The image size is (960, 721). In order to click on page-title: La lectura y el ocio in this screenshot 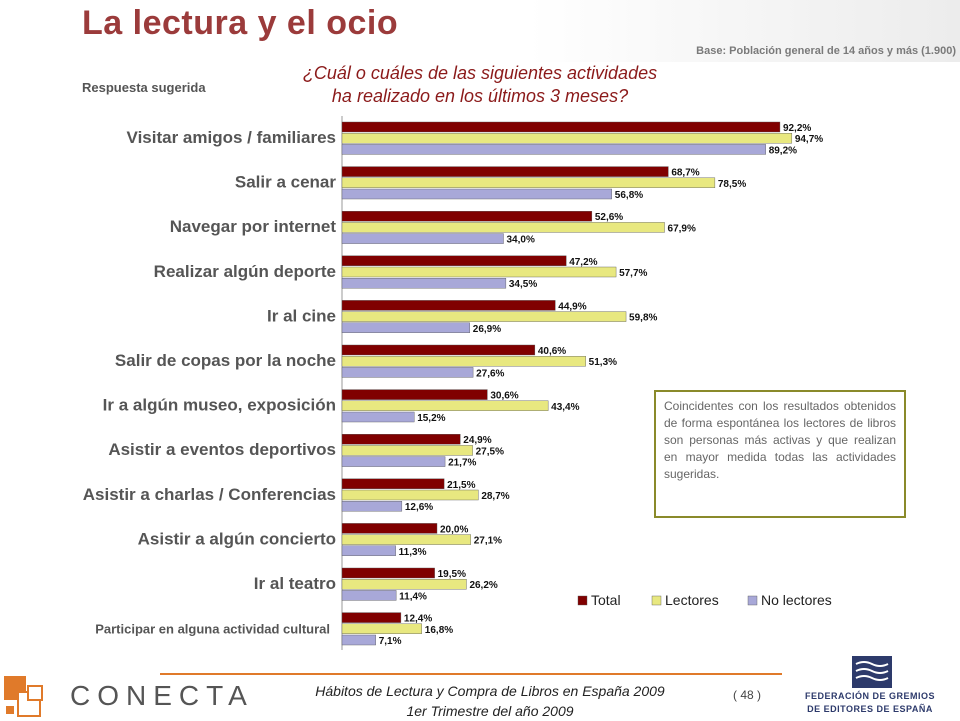, I will do `click(240, 23)`.